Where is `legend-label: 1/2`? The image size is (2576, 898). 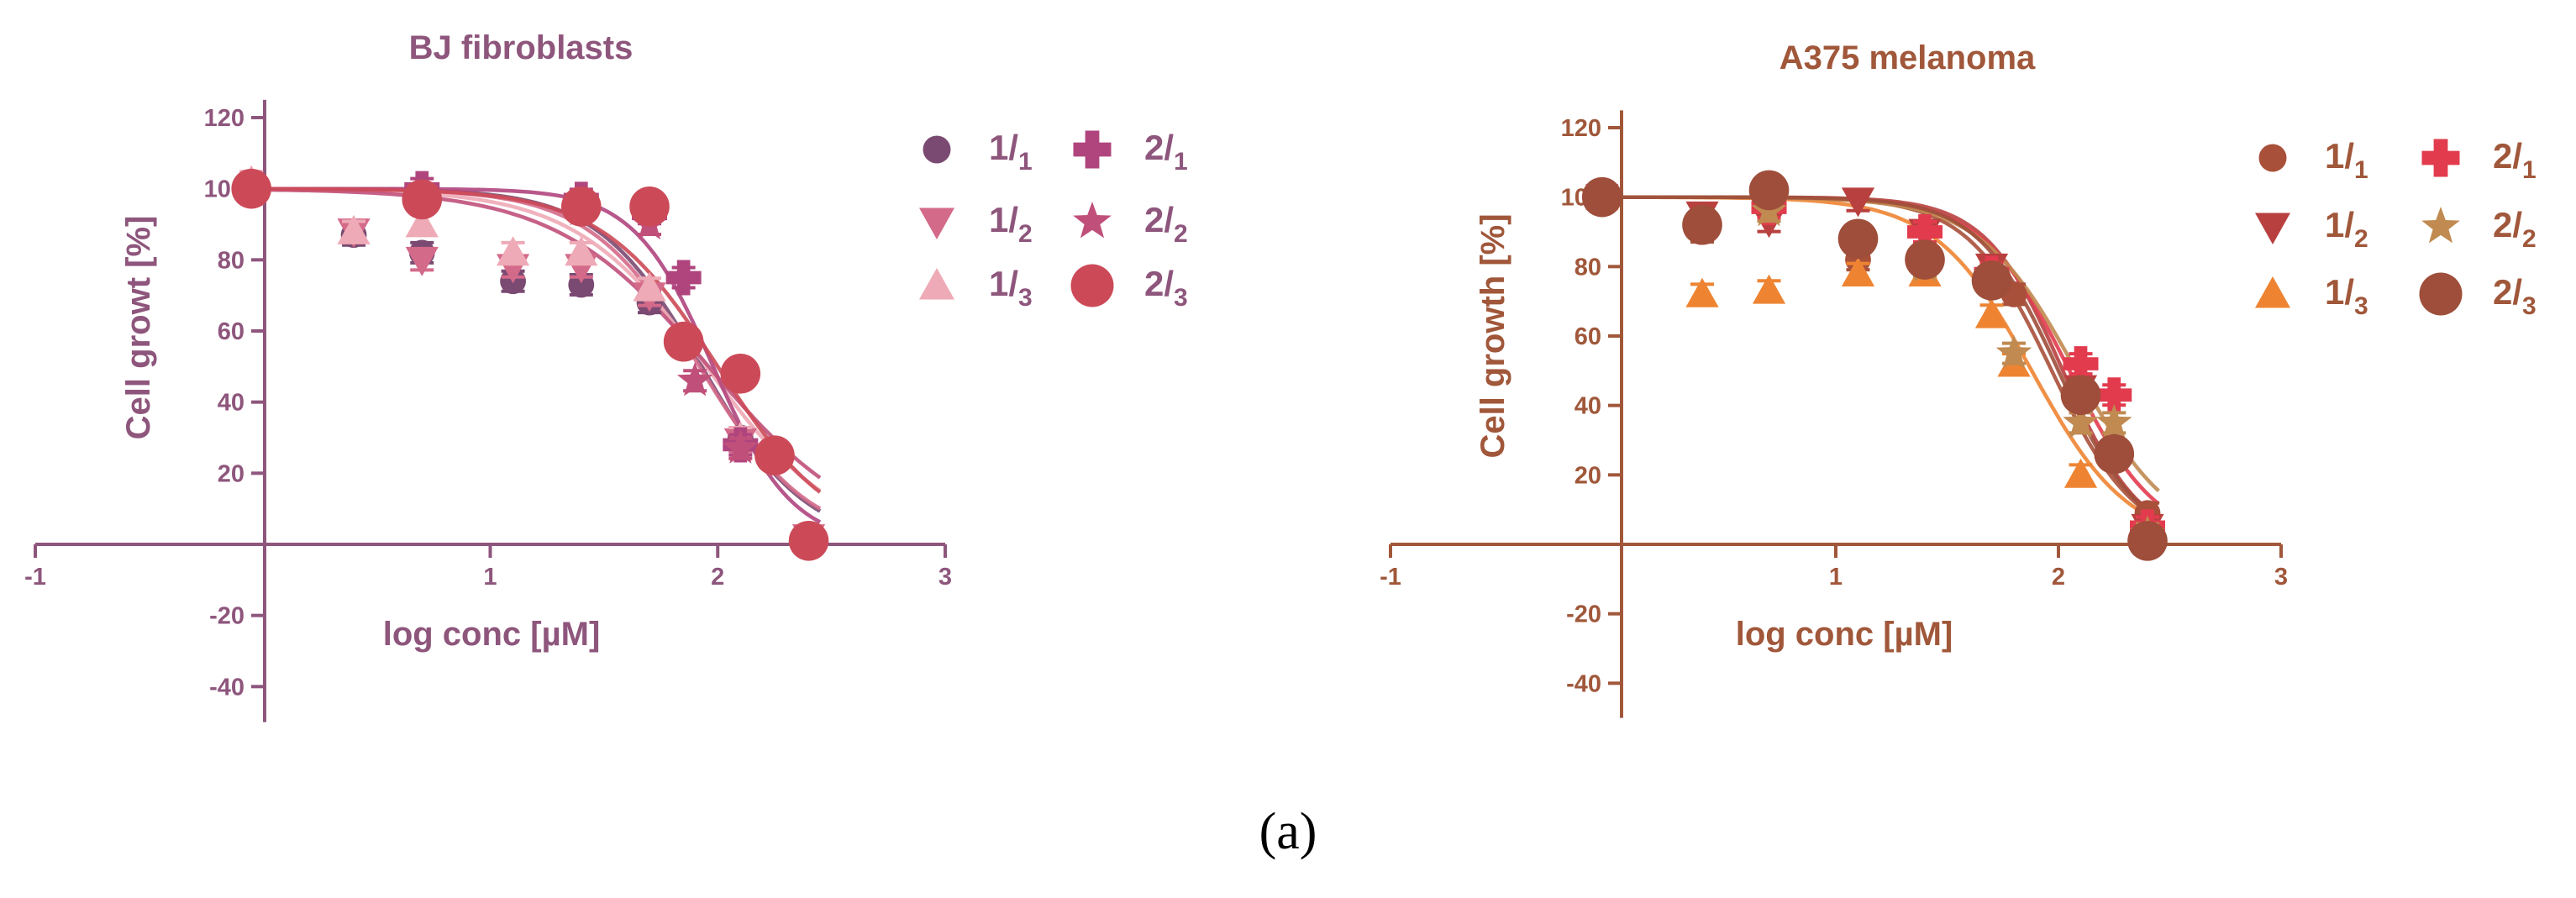
legend-label: 1/2 is located at coordinates (1011, 224).